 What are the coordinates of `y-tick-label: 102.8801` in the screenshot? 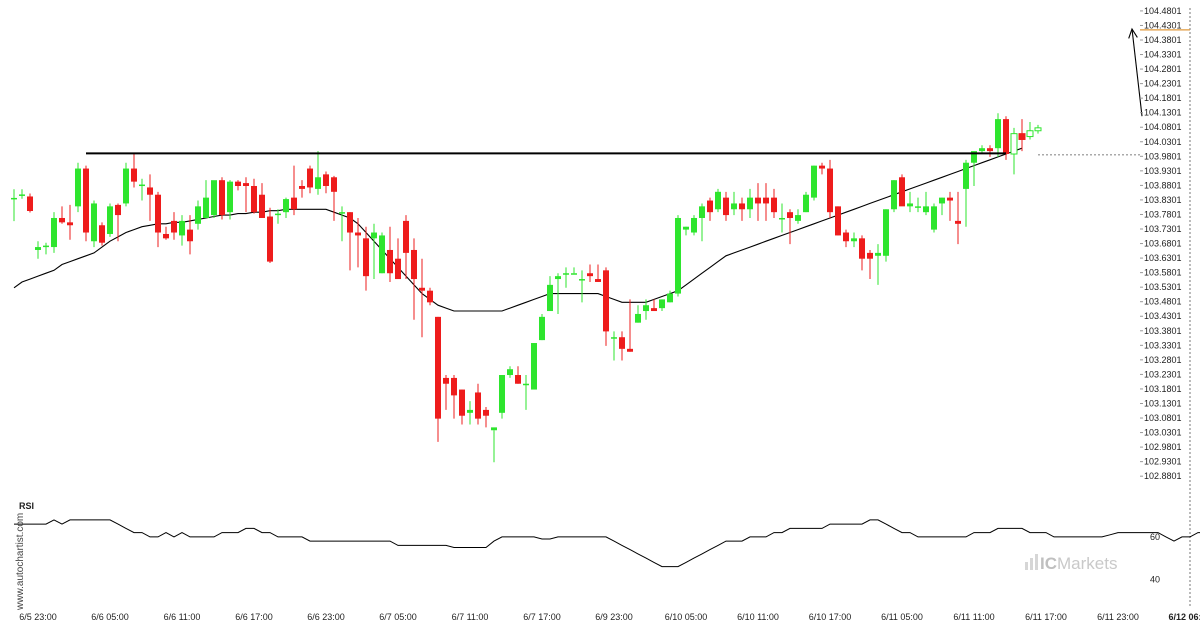 It's located at (1163, 476).